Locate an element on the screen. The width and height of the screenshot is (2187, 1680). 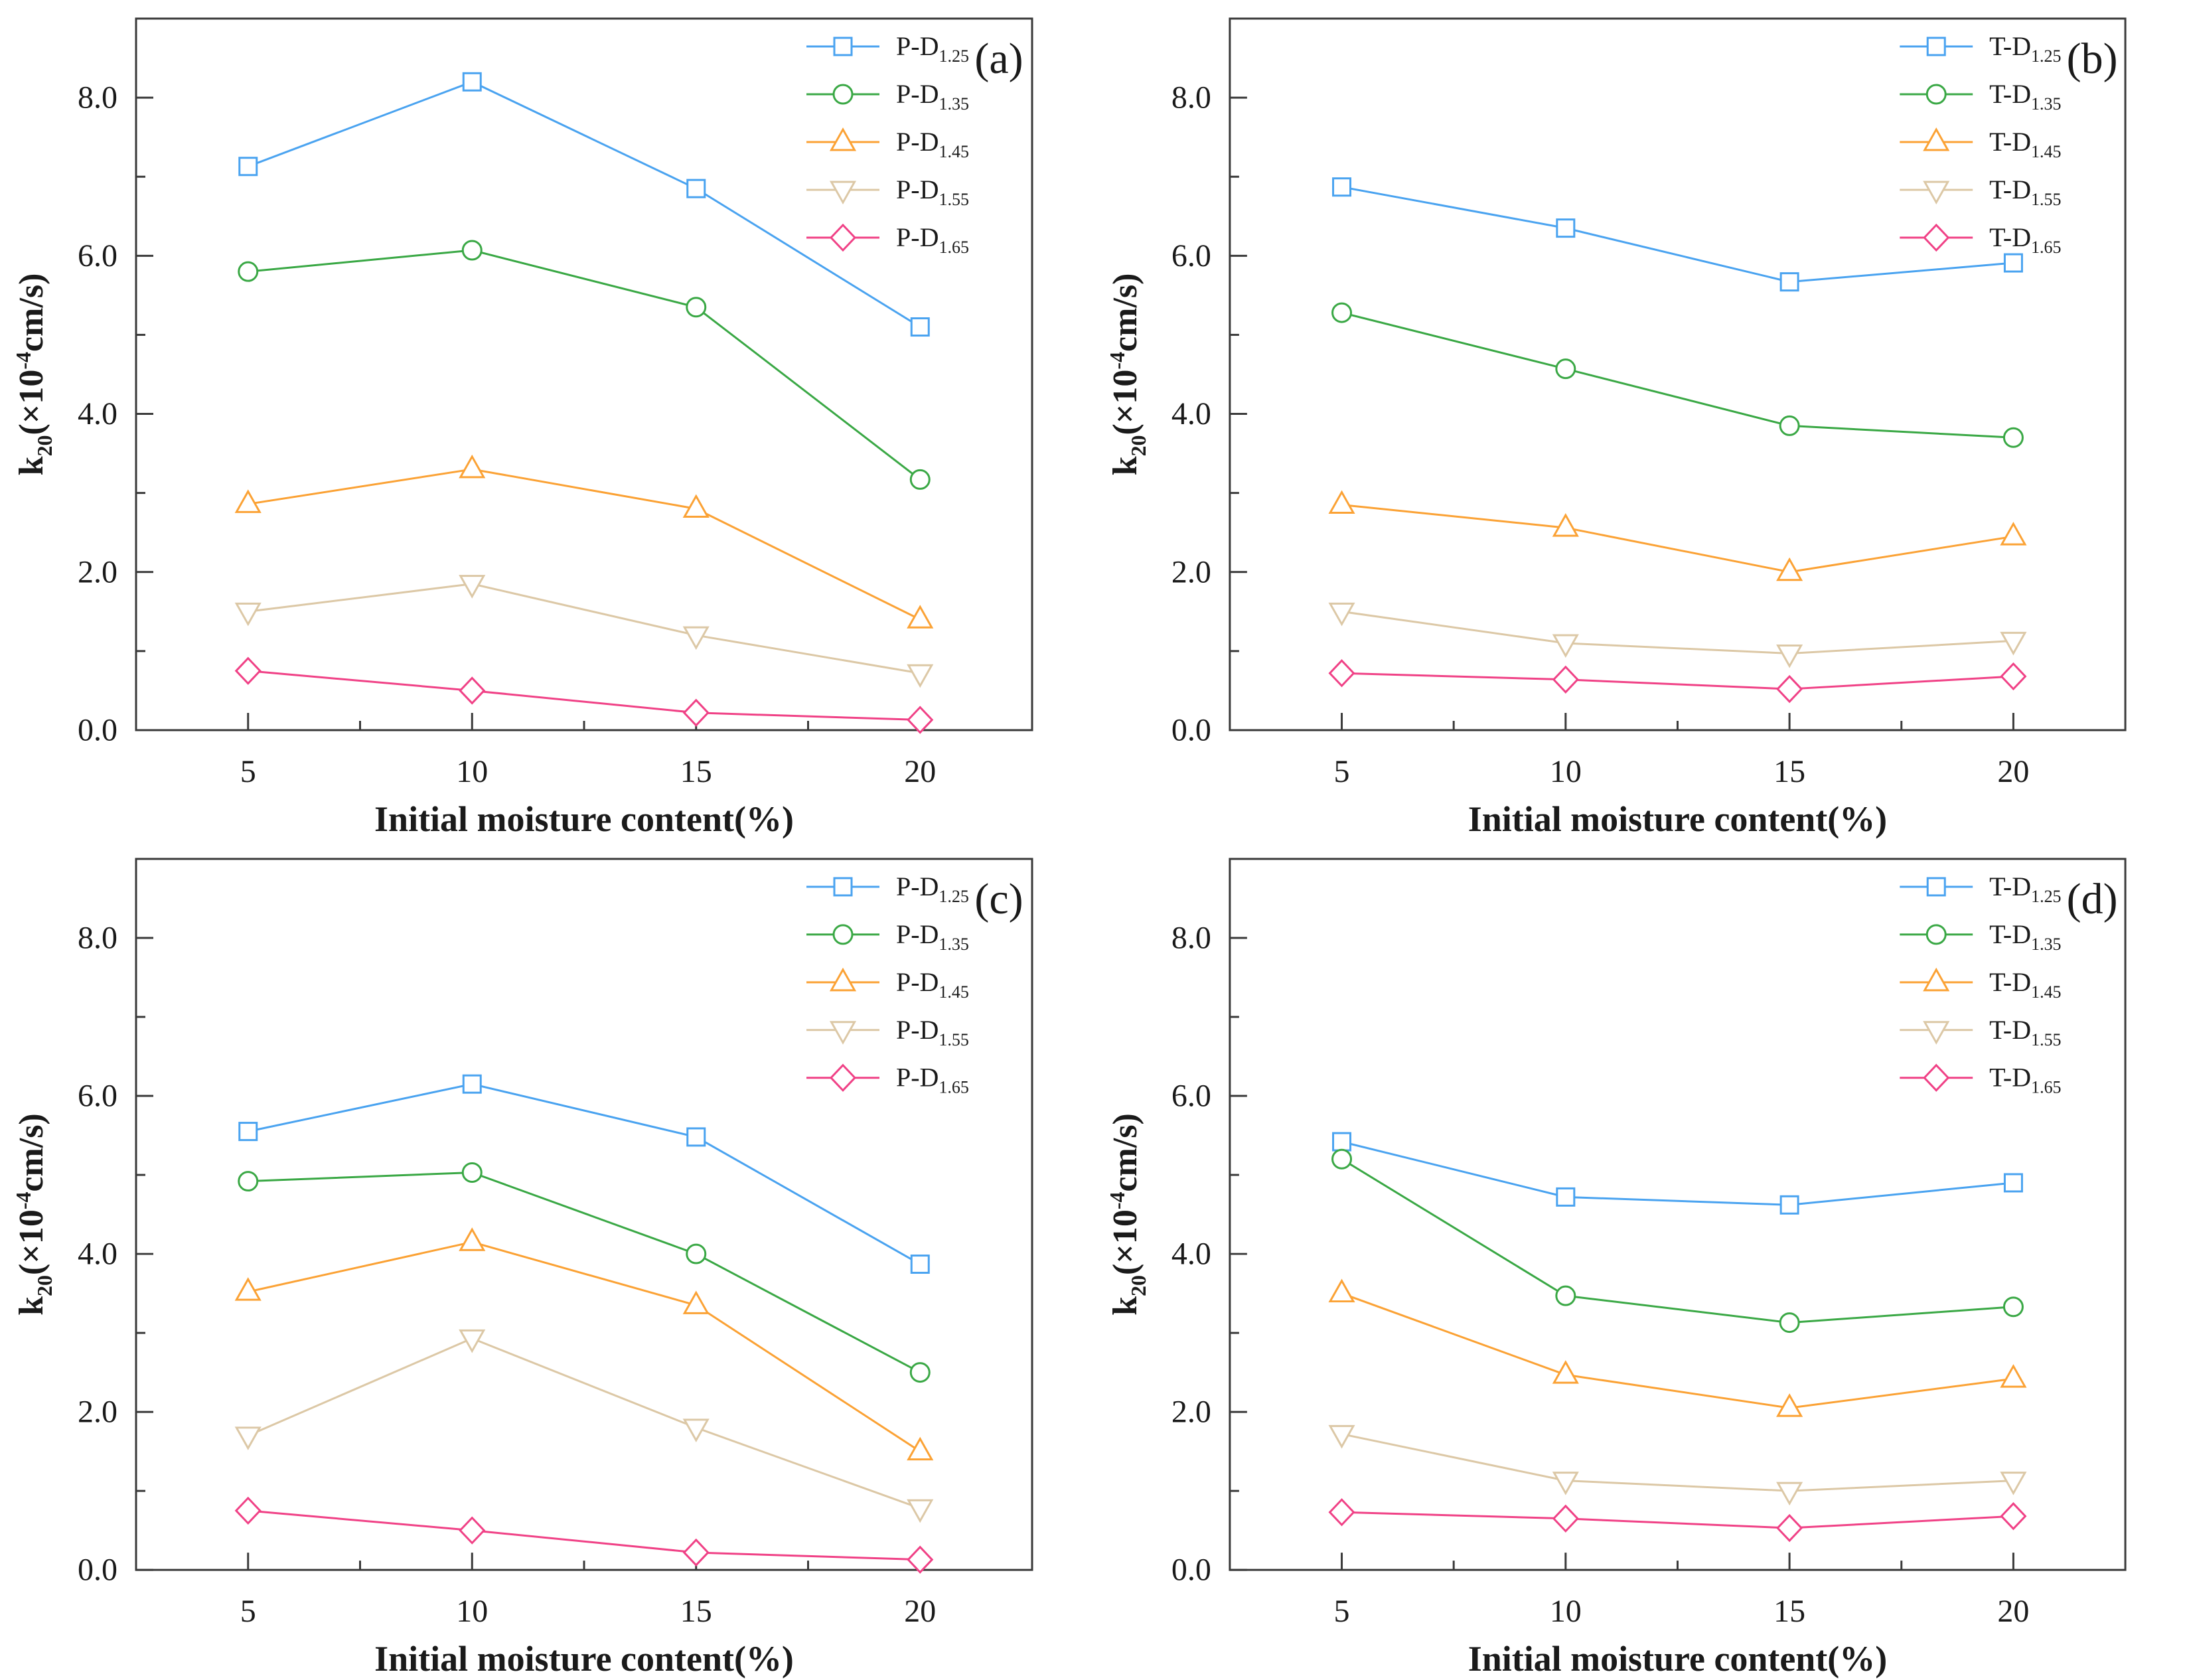
series-line-P-D-1.65 is located at coordinates (584, 1535).